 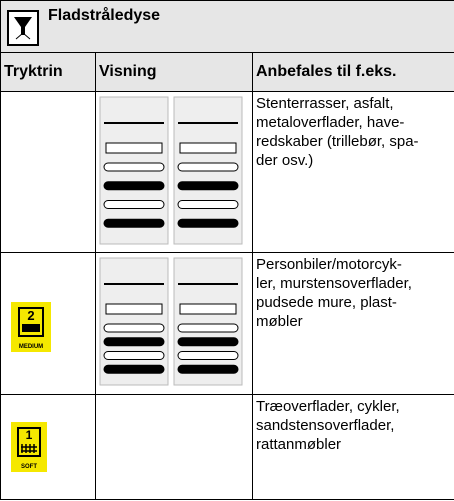 What do you see at coordinates (104, 15) in the screenshot?
I see `title: Fladstråledyse` at bounding box center [104, 15].